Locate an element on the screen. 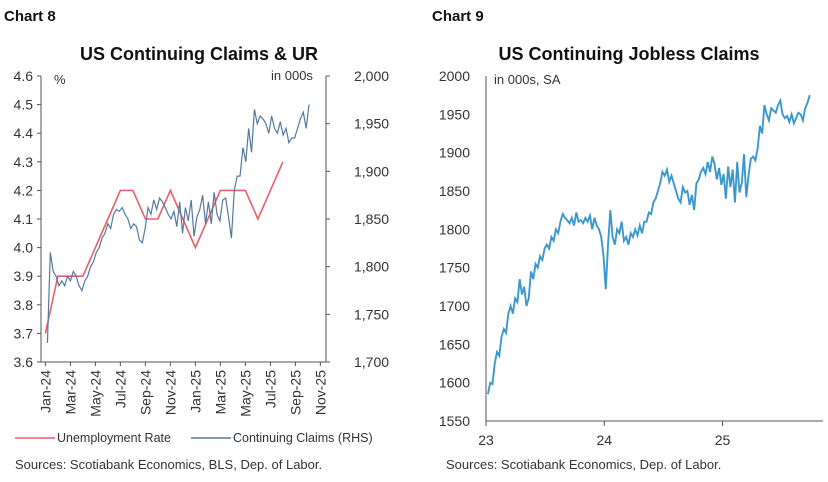 This screenshot has height=482, width=828. chart-9-x-ticks: 23 24 25 is located at coordinates (604, 434).